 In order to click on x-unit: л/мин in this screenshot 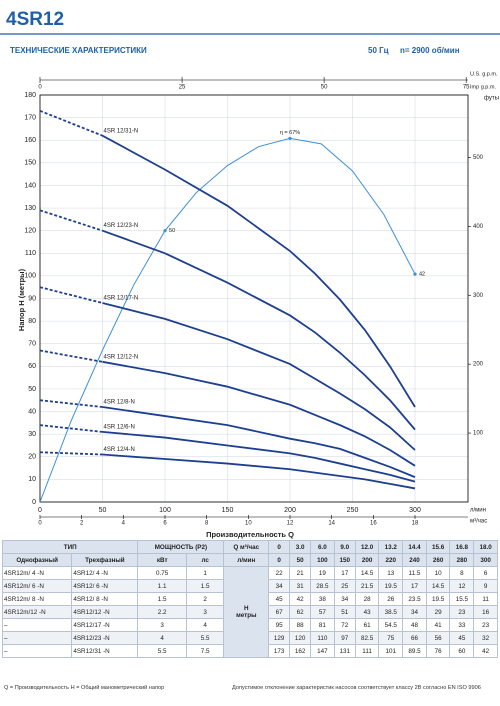, I will do `click(478, 511)`.